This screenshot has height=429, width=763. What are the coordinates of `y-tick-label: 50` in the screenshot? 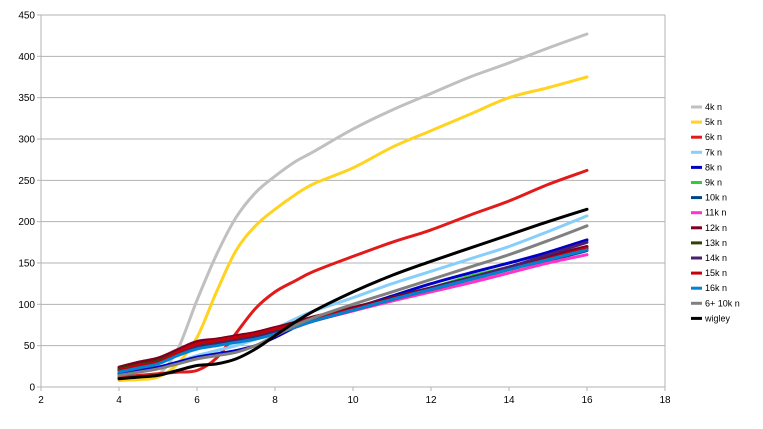 It's located at (30, 346).